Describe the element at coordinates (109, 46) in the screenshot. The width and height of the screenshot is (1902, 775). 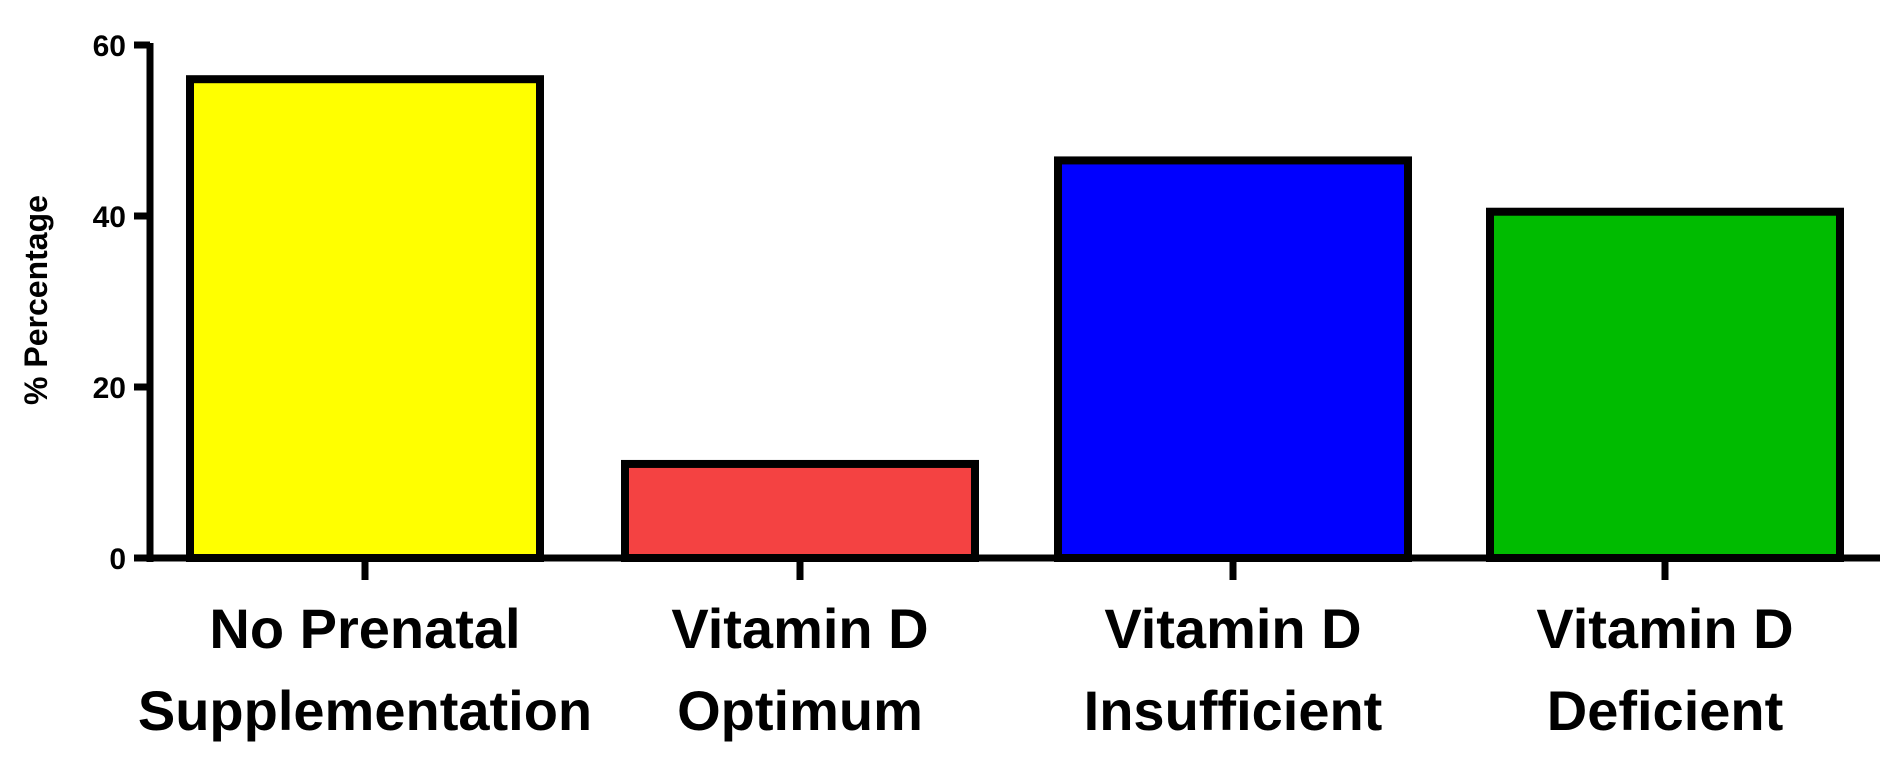
I see `y-tick-label-60: 60` at that location.